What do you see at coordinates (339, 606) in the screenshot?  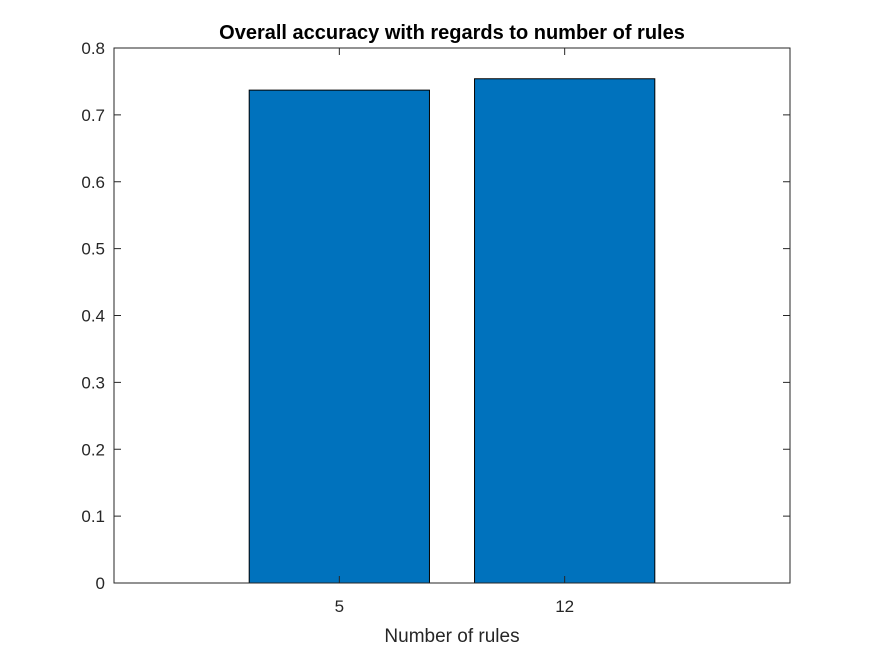 I see `x-tick-label: 5` at bounding box center [339, 606].